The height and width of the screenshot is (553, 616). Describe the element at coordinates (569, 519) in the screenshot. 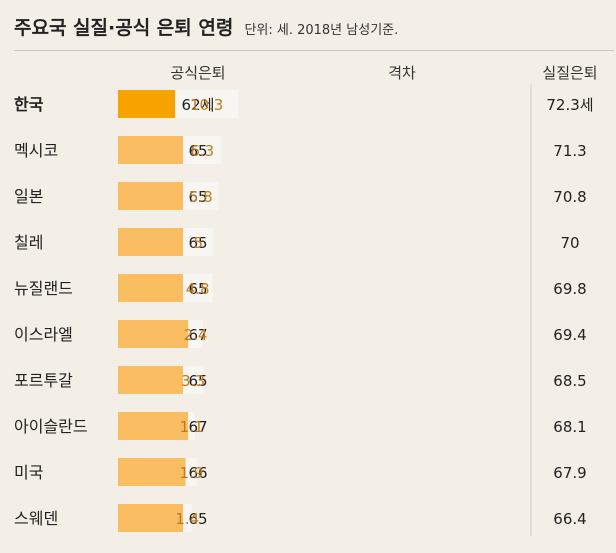

I see `effective-value-label: 66.4` at that location.